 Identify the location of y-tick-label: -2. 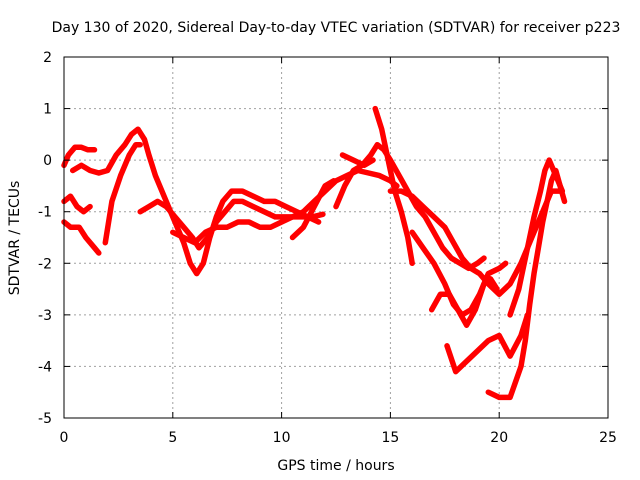
(45, 264).